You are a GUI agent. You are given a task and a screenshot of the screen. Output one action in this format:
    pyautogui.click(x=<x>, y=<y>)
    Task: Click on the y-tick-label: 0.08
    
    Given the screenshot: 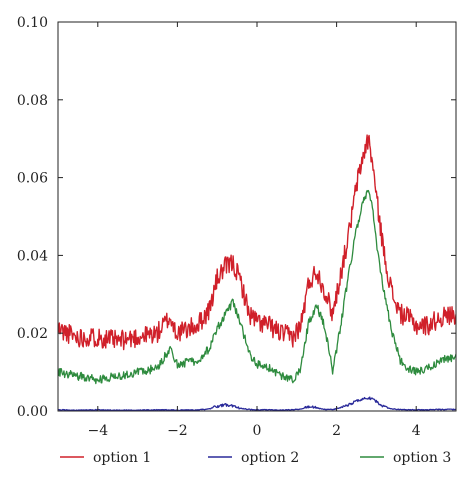 What is the action you would take?
    pyautogui.click(x=32, y=101)
    